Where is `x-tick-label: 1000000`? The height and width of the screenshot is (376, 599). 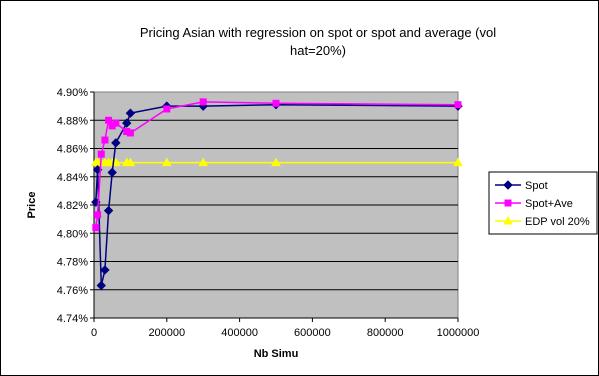 x-tick-label: 1000000 is located at coordinates (458, 333).